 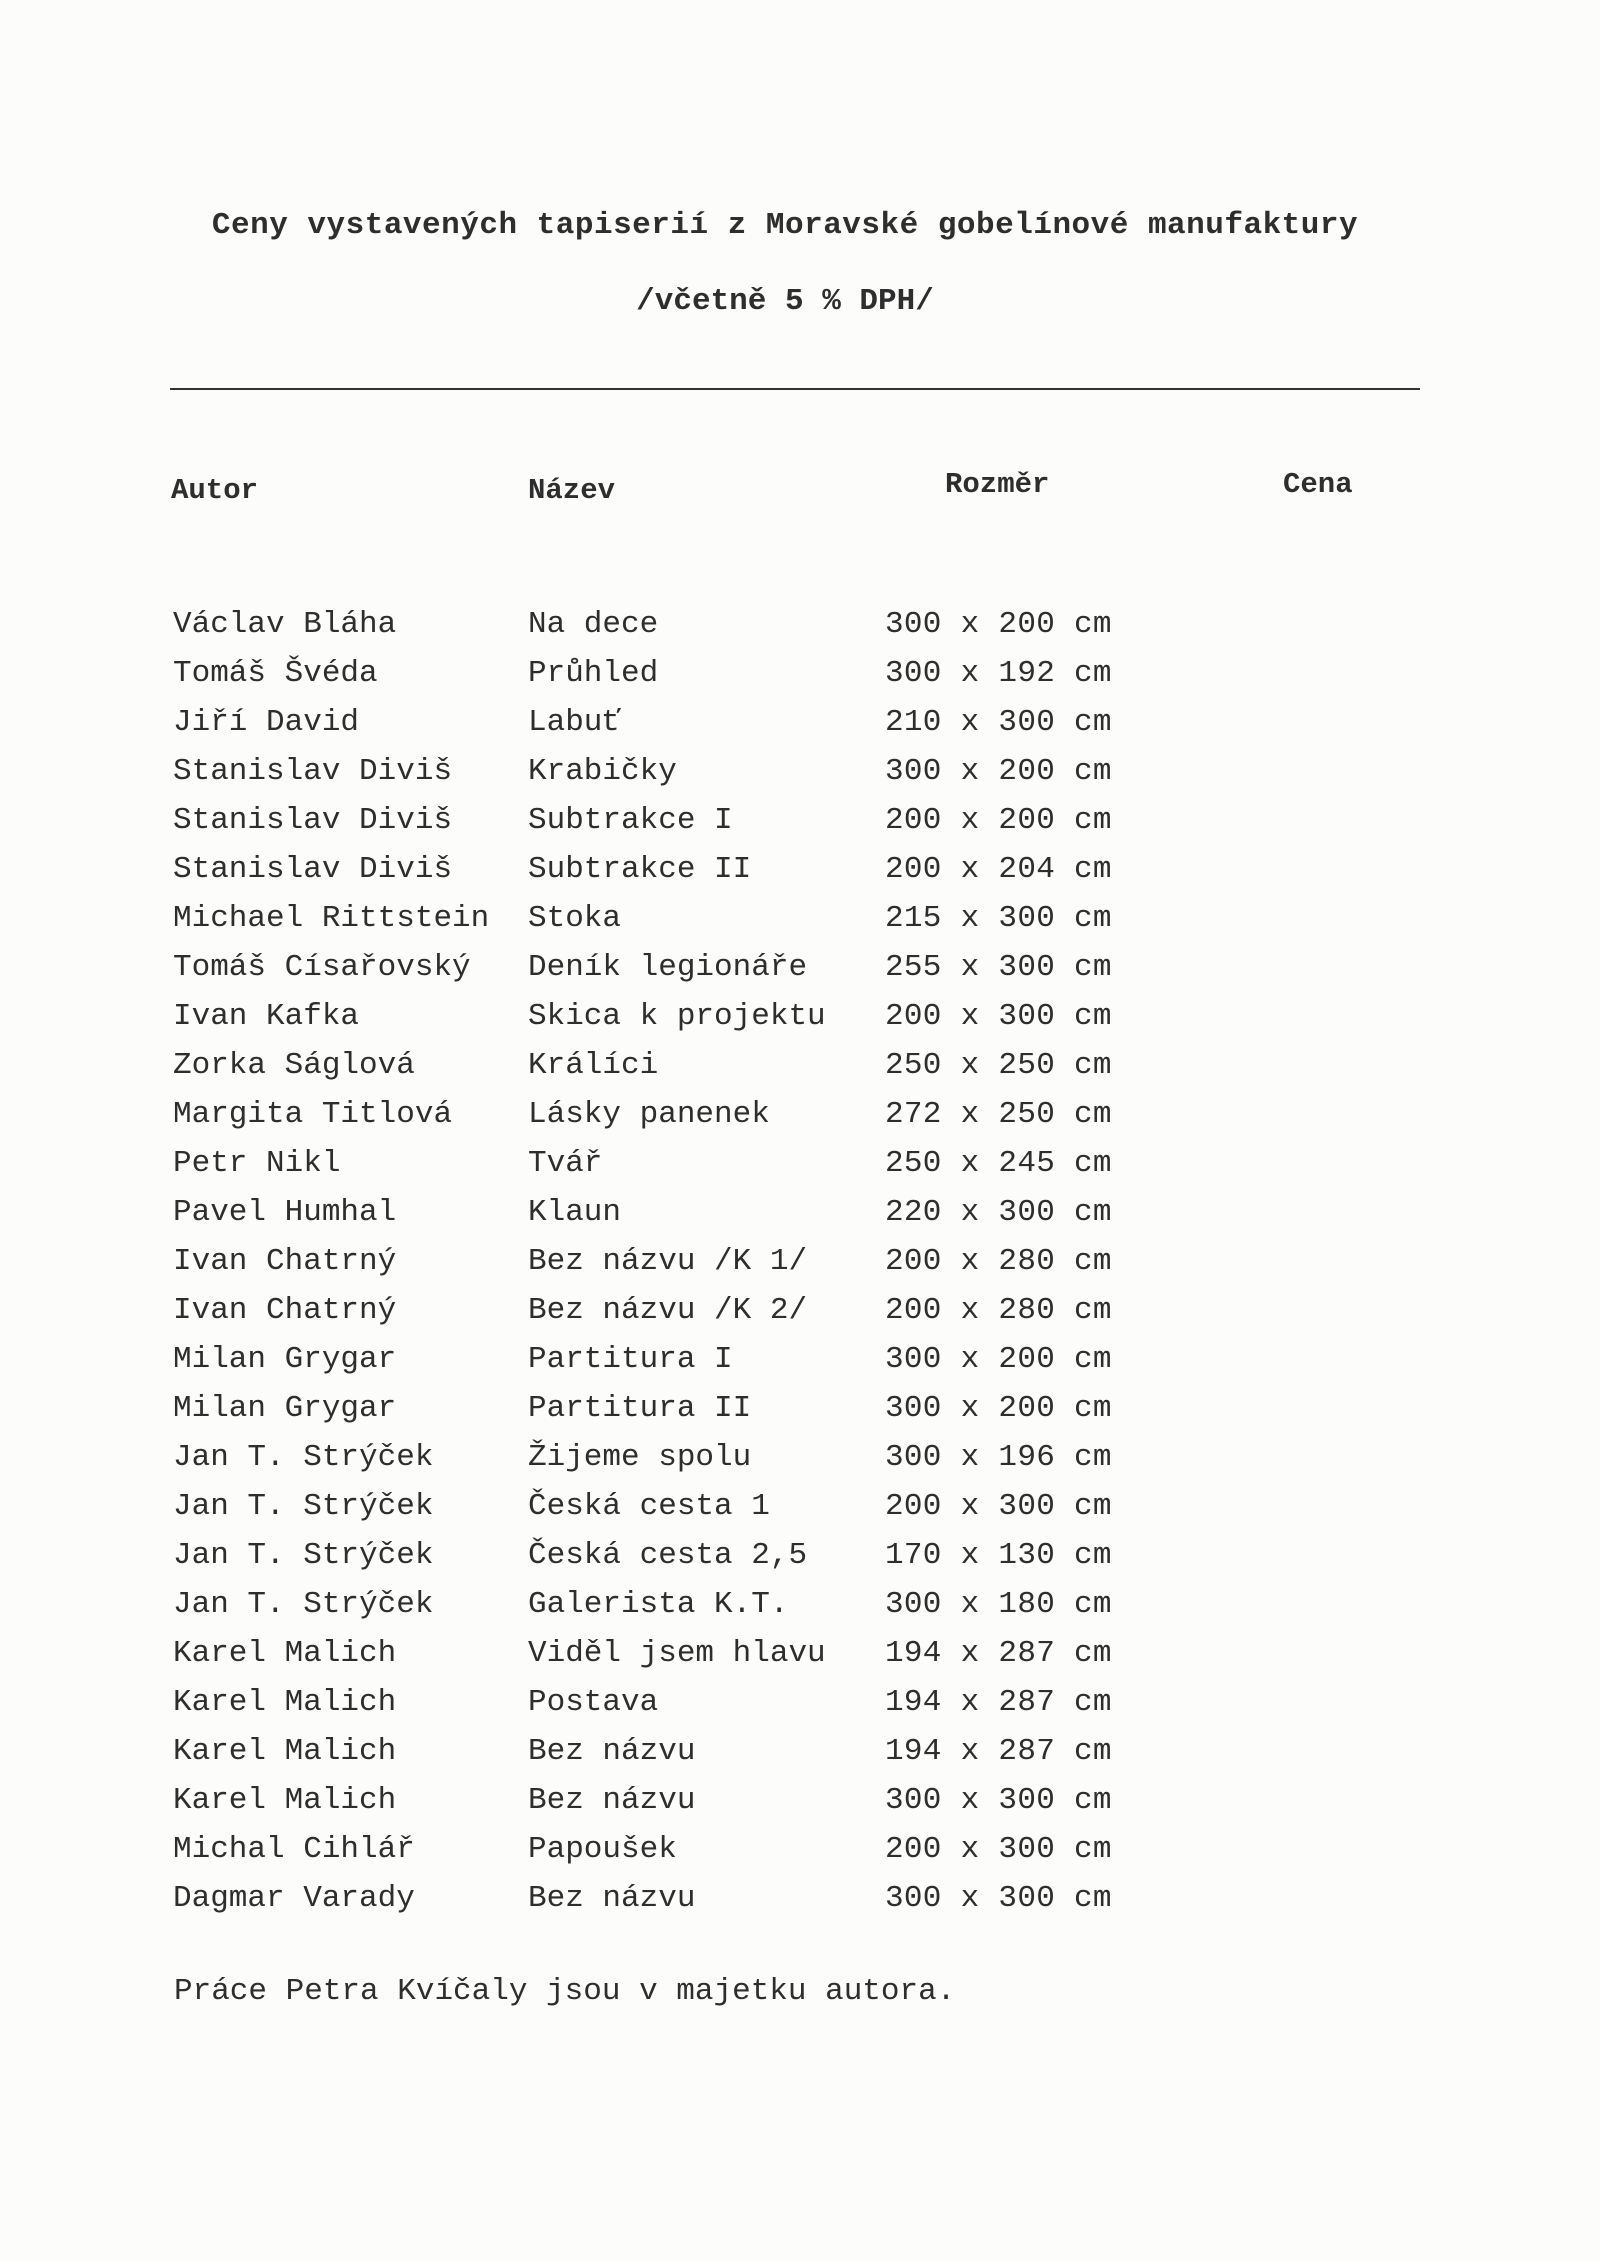 What do you see at coordinates (998, 722) in the screenshot?
I see `size-cell: 210 x 300 cm` at bounding box center [998, 722].